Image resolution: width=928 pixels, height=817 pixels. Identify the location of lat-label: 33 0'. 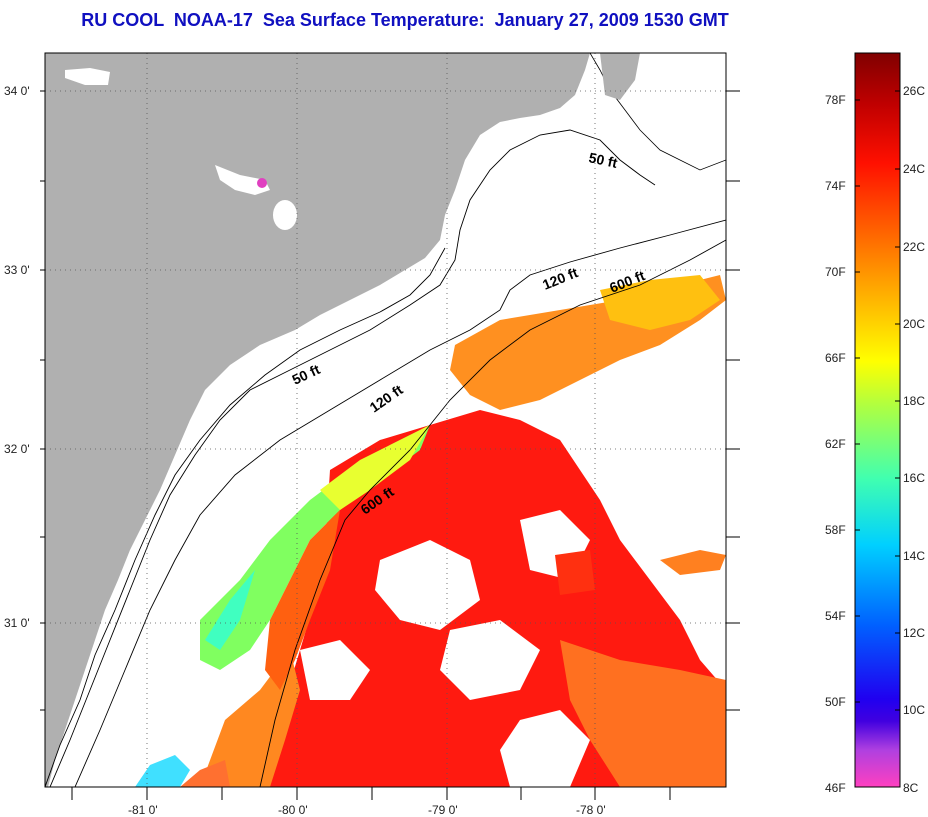
(17, 270).